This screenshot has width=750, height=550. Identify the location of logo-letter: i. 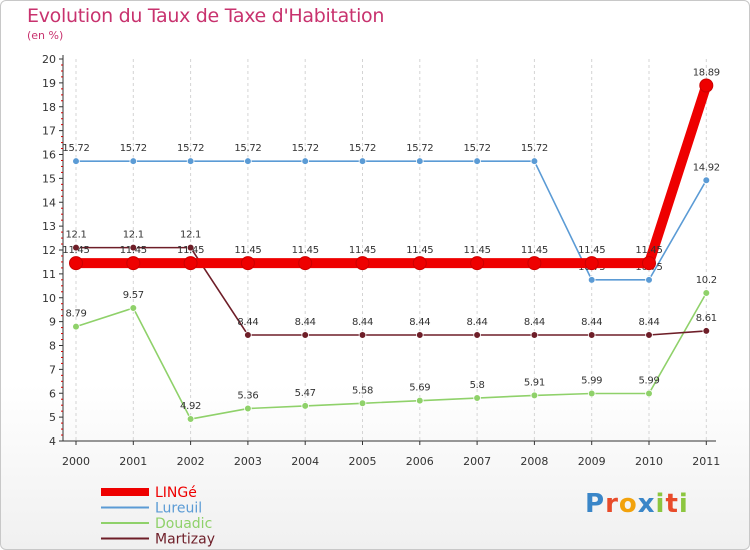
(660, 504).